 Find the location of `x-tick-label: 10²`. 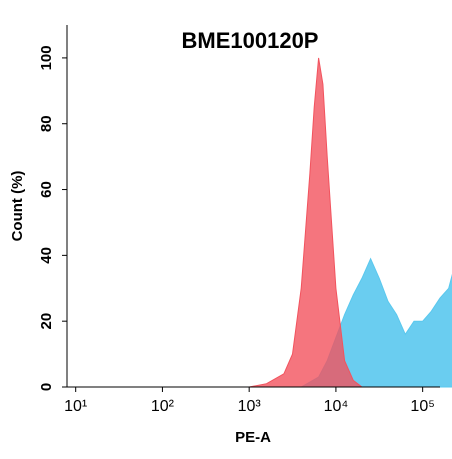

x-tick-label: 10² is located at coordinates (163, 406).